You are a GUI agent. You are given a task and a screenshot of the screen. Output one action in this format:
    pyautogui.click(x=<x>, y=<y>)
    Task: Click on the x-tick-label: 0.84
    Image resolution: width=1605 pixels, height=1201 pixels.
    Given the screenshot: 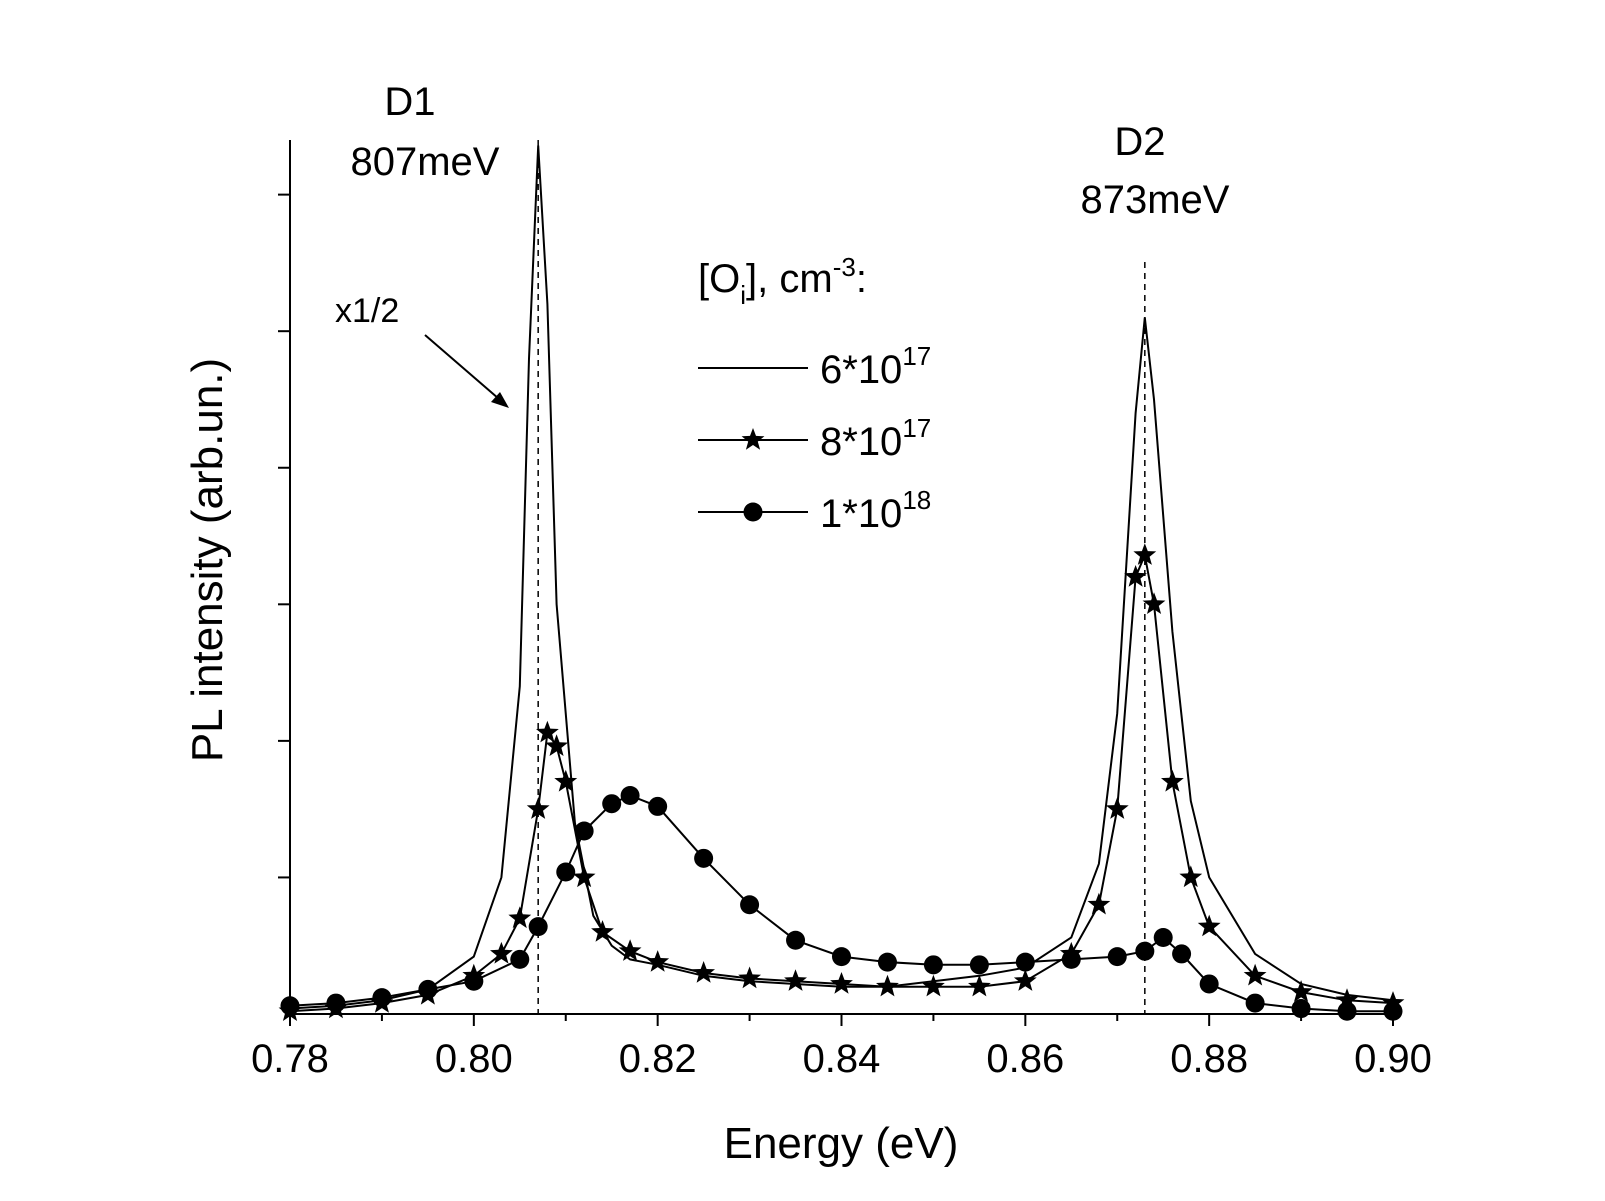 What is the action you would take?
    pyautogui.click(x=842, y=1059)
    